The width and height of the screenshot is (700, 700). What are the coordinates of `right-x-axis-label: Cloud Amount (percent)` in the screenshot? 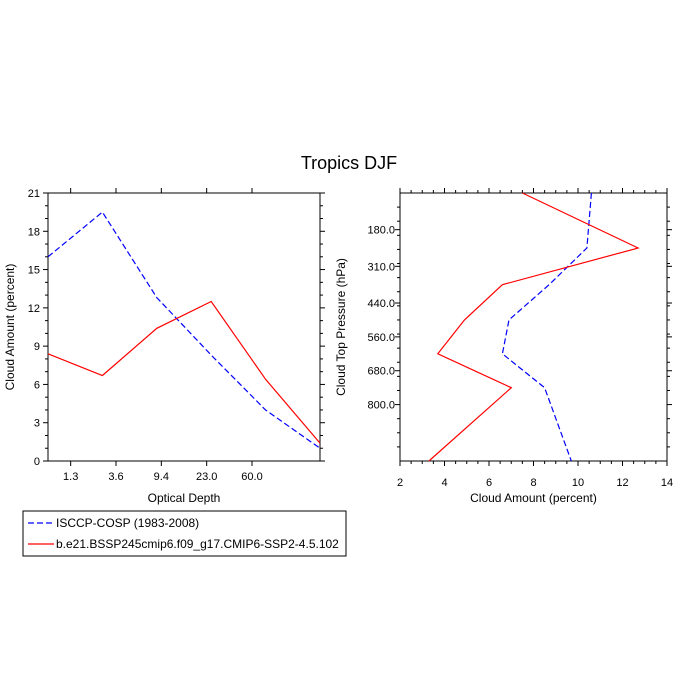 It's located at (533, 498).